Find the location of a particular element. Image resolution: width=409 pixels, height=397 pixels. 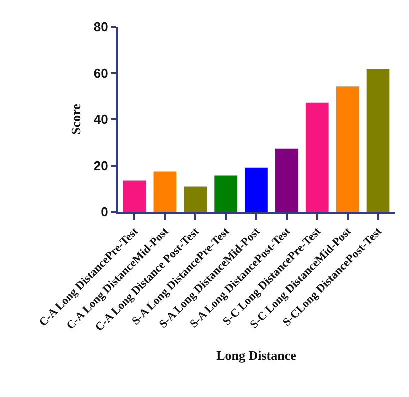

y-tick-label: 80 is located at coordinates (101, 27).